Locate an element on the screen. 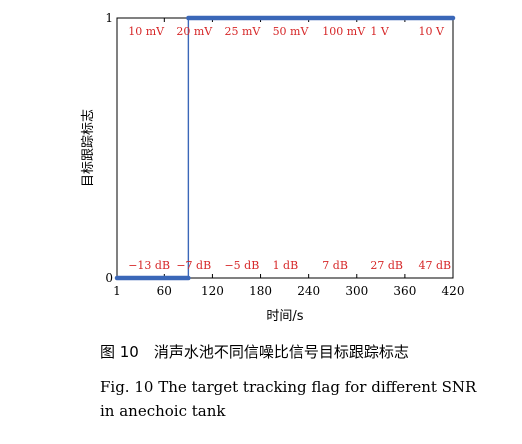 The height and width of the screenshot is (444, 522). bottom-annotation-label: −7 dB is located at coordinates (193, 265).